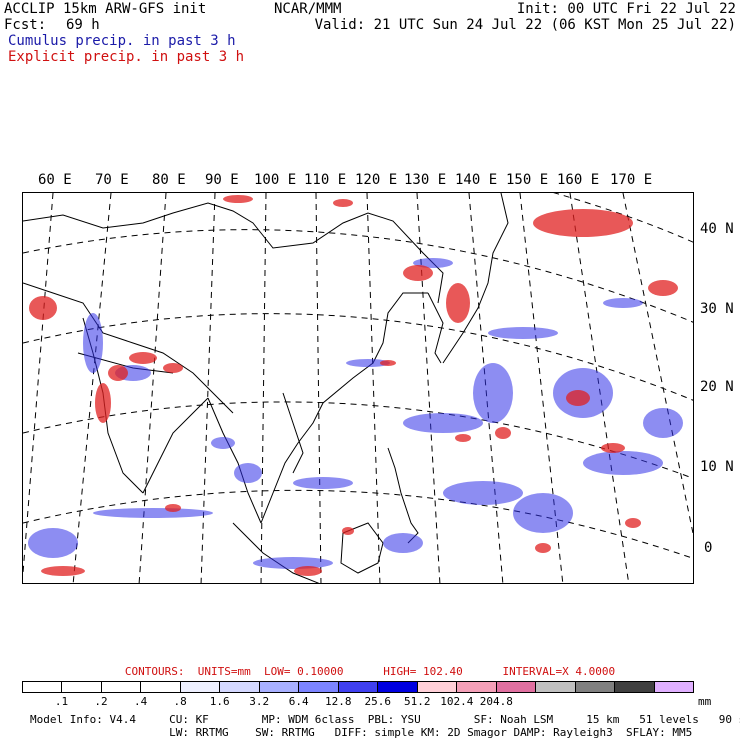 This screenshot has height=740, width=740. I want to click on contours-low: LOW= 0.10000, so click(304, 671).